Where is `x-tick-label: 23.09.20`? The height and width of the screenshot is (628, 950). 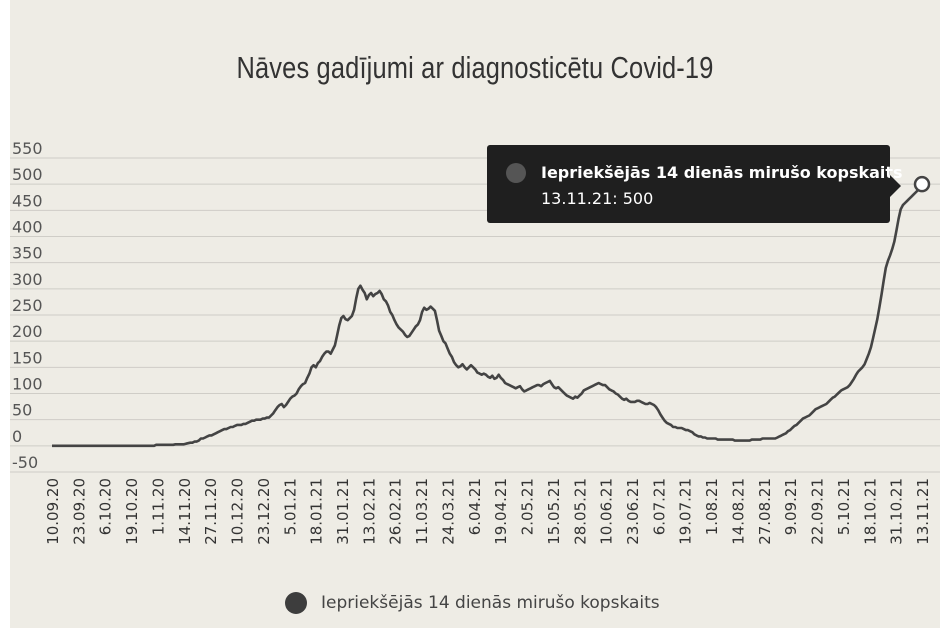 x-tick-label: 23.09.20 is located at coordinates (79, 511).